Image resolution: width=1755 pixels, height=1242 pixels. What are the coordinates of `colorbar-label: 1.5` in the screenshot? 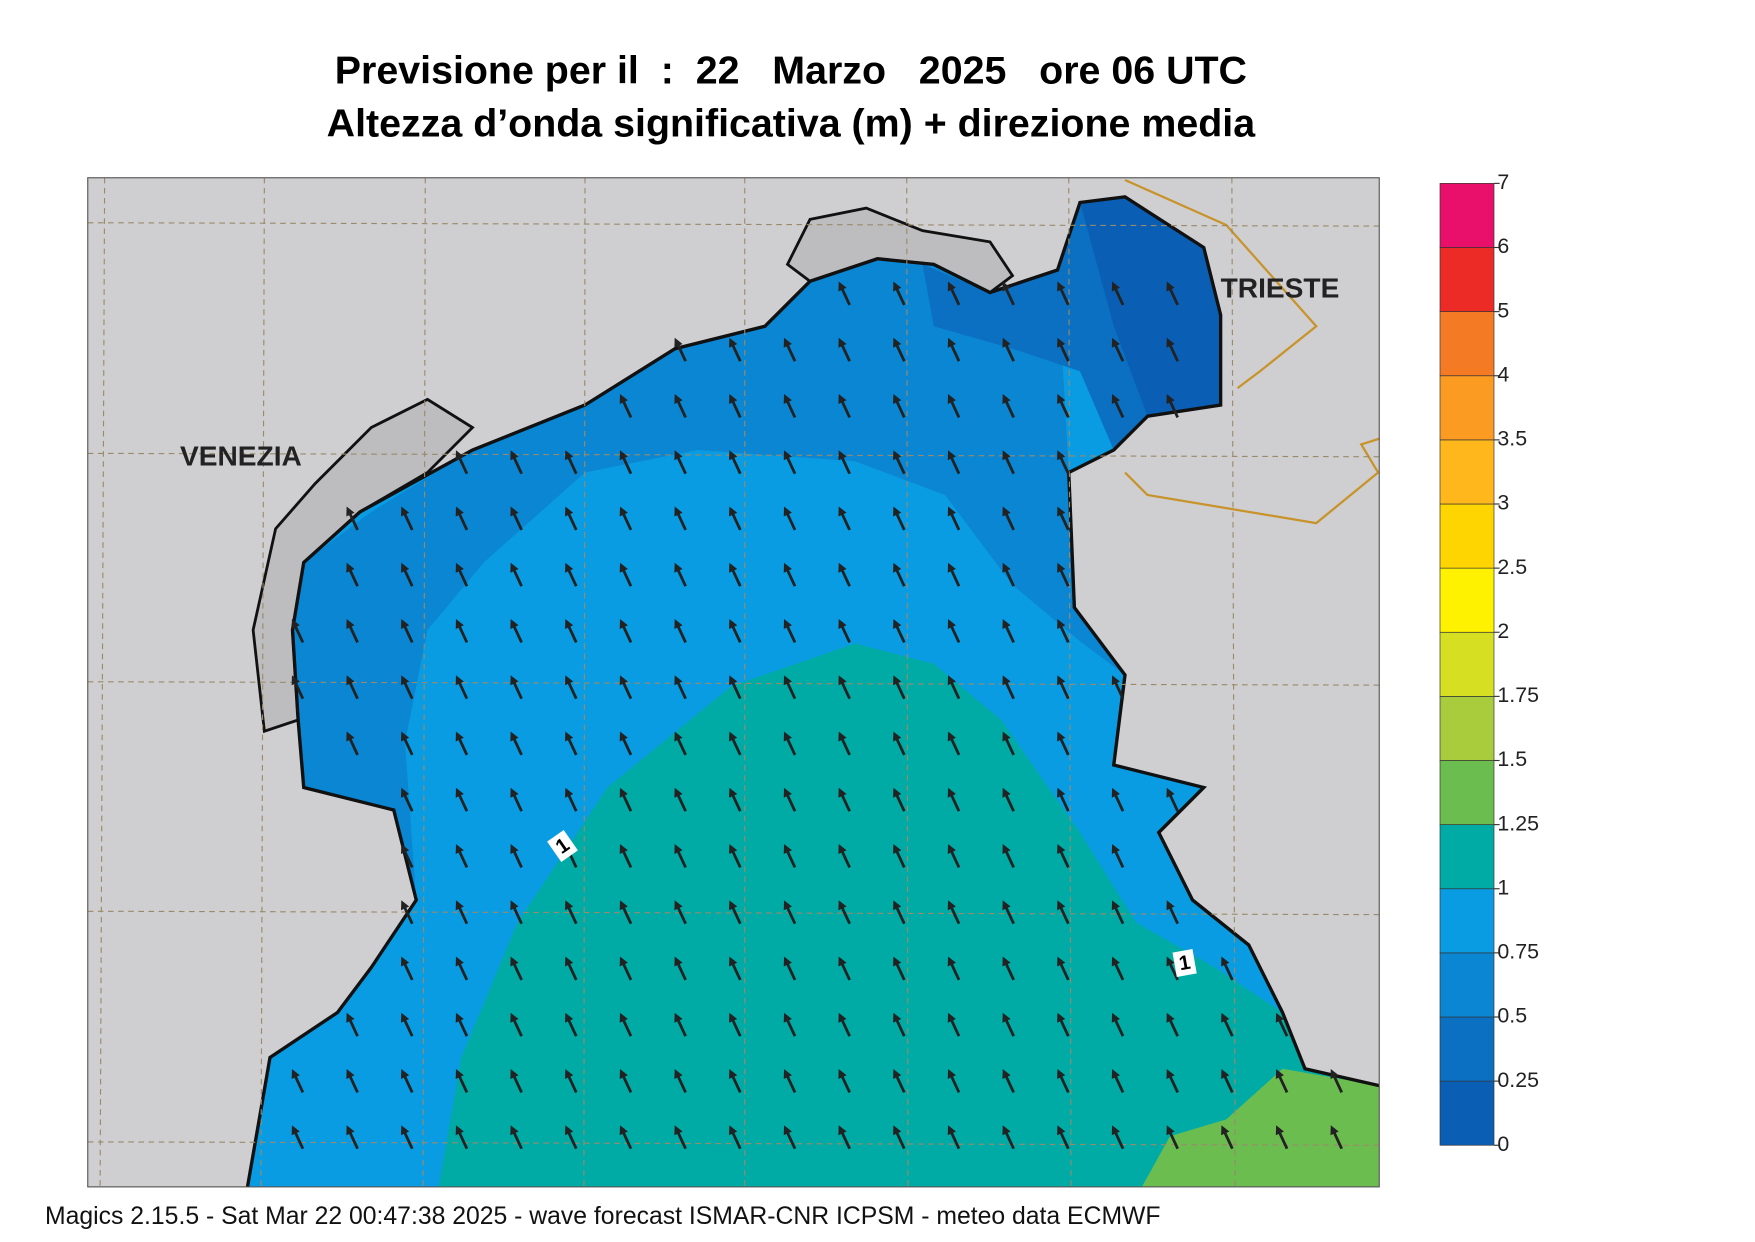 It's located at (1512, 759).